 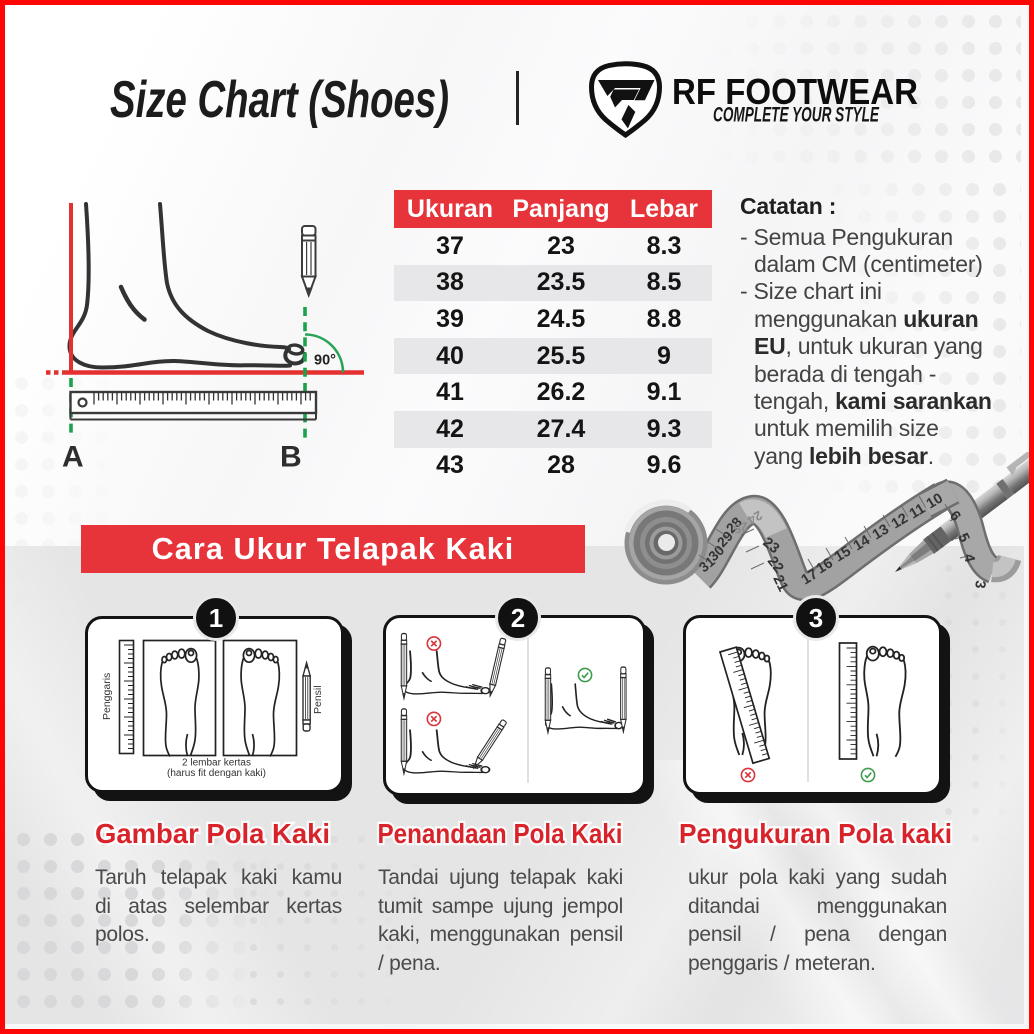 I want to click on svg-text: COMPLETE YOUR STYLE, so click(x=796, y=115).